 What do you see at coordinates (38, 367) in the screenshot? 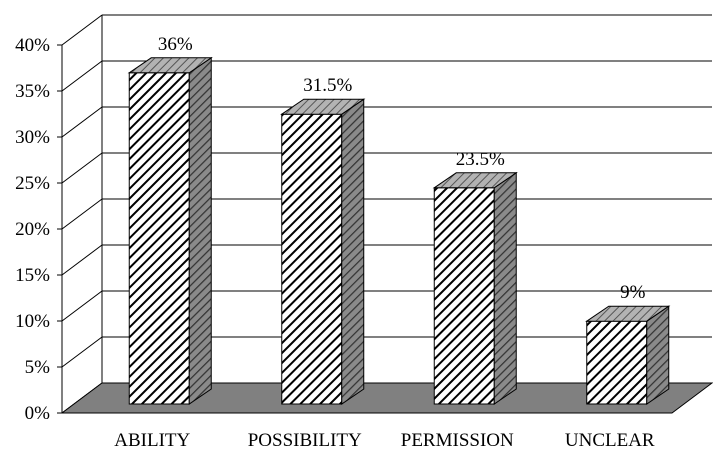
I see `y-tick-label: 5%` at bounding box center [38, 367].